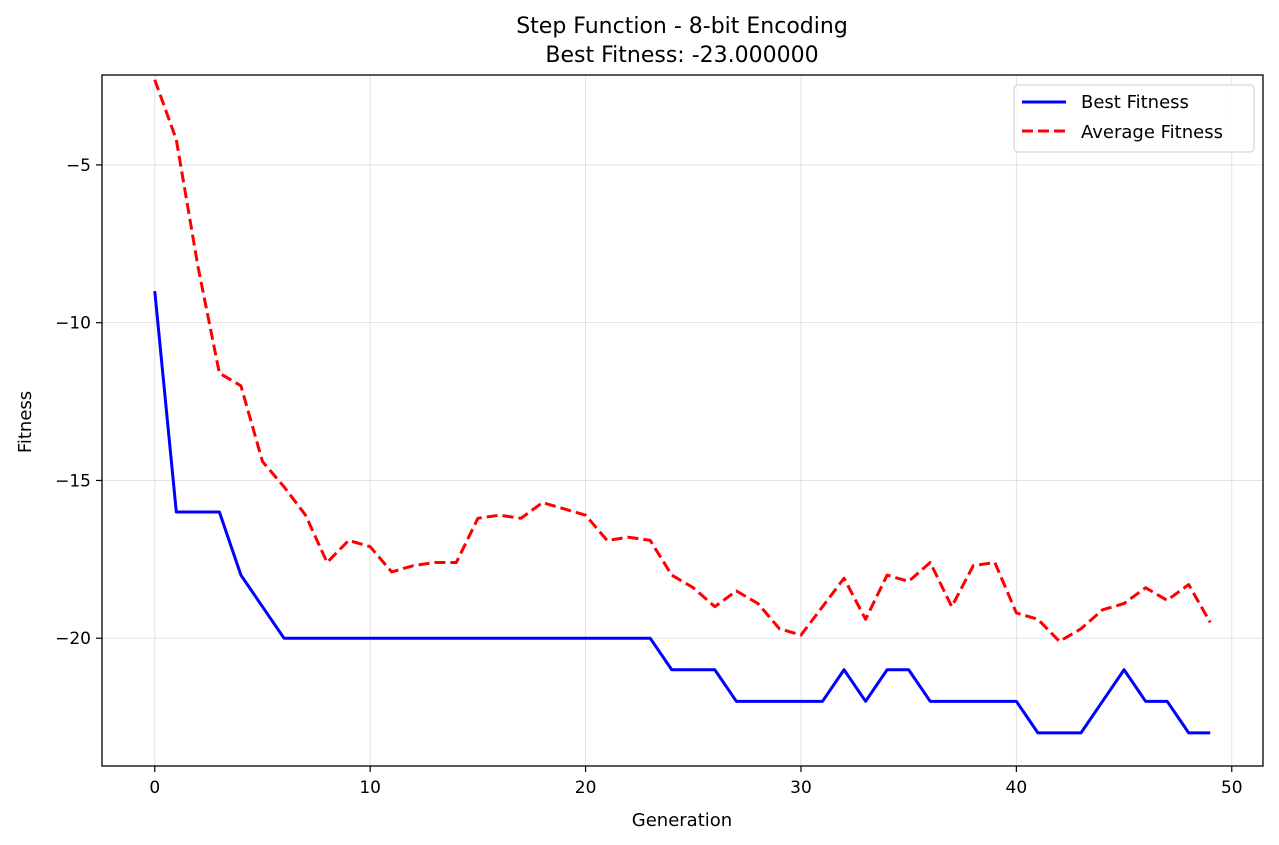 This screenshot has width=1279, height=845. Describe the element at coordinates (586, 788) in the screenshot. I see `x-tick-label: 20` at that location.